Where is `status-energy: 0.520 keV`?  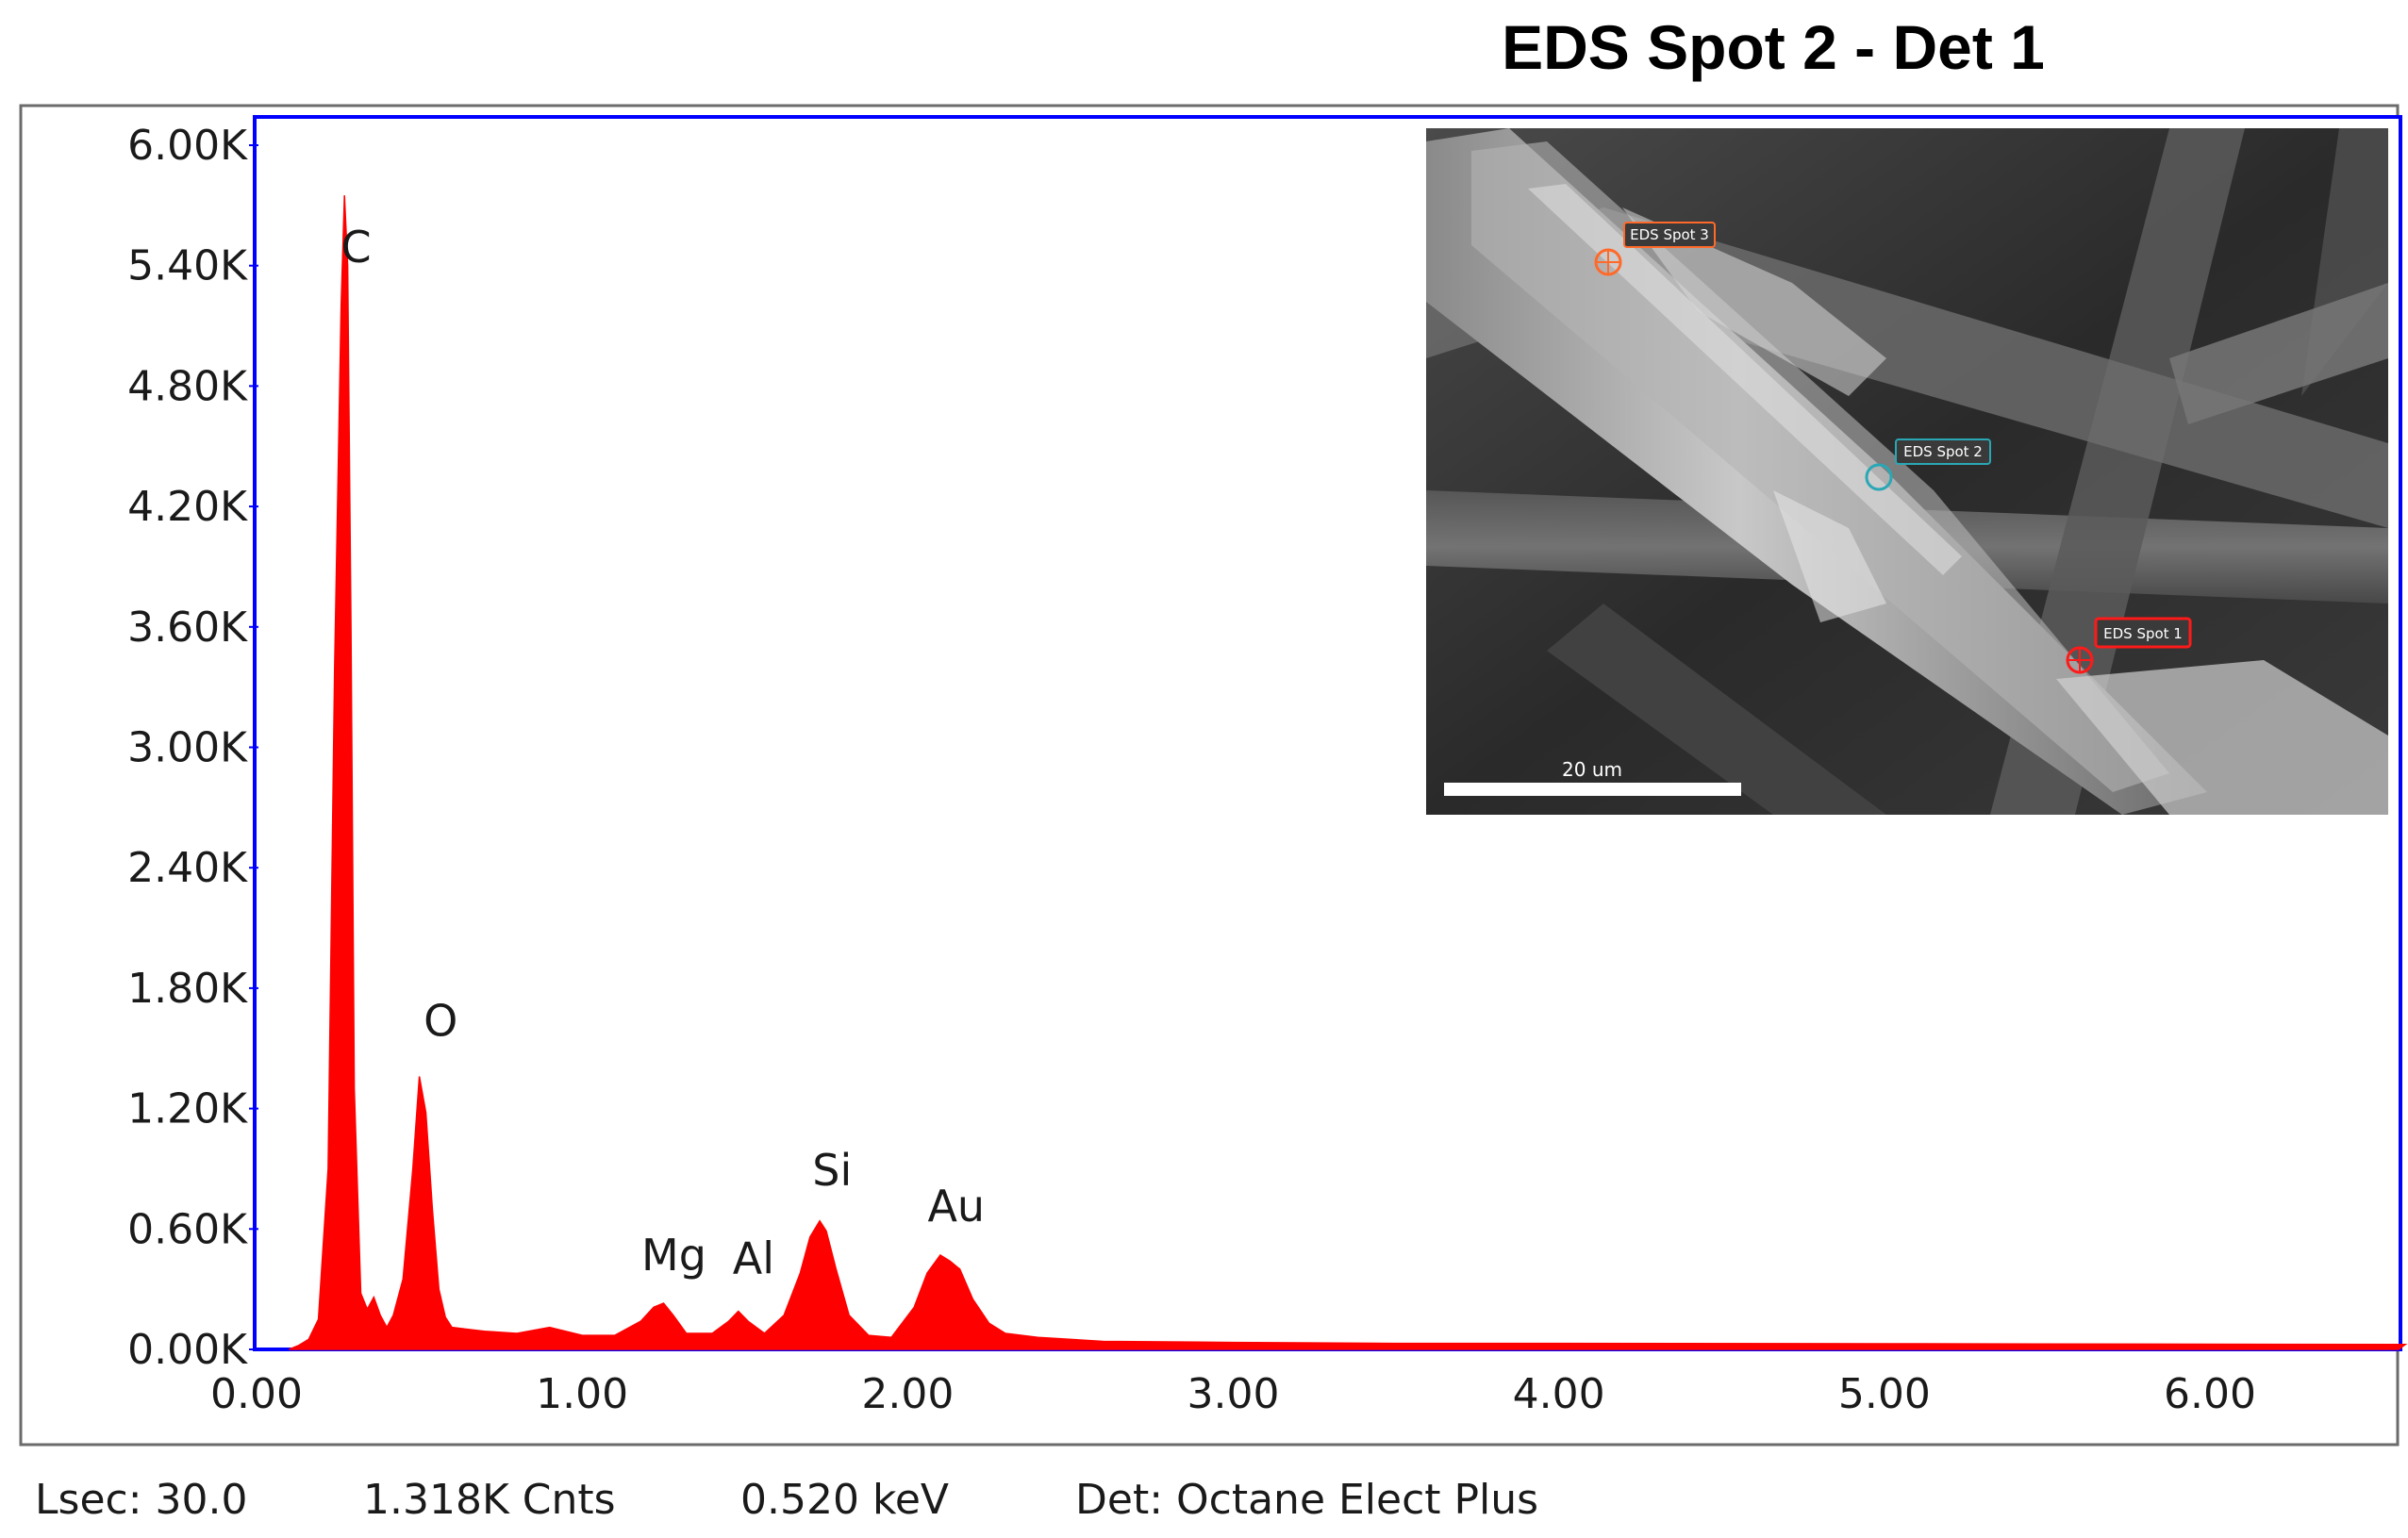 status-energy: 0.520 keV is located at coordinates (845, 1500).